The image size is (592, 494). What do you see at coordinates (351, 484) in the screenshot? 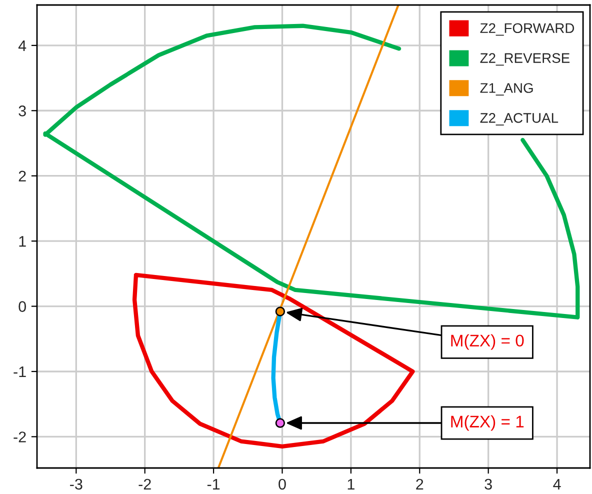
I see `x-tick-label: 1` at bounding box center [351, 484].